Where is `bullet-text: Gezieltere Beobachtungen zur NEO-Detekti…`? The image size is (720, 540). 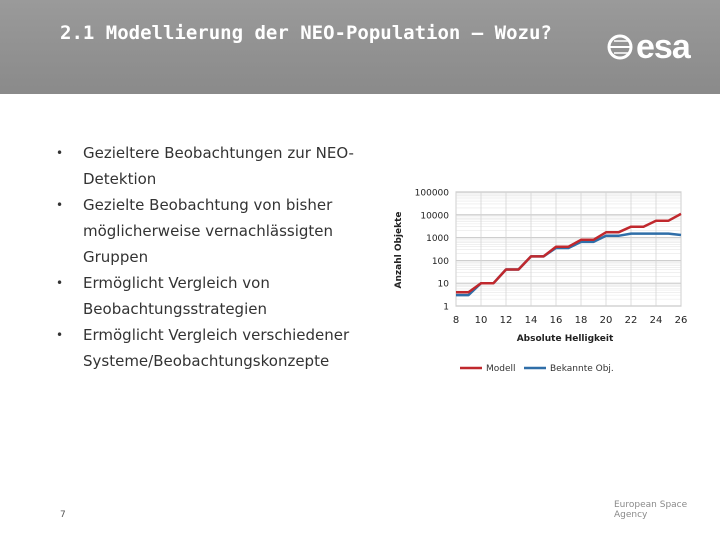 bullet-text: Gezieltere Beobachtungen zur NEO-Detekti… is located at coordinates (218, 166).